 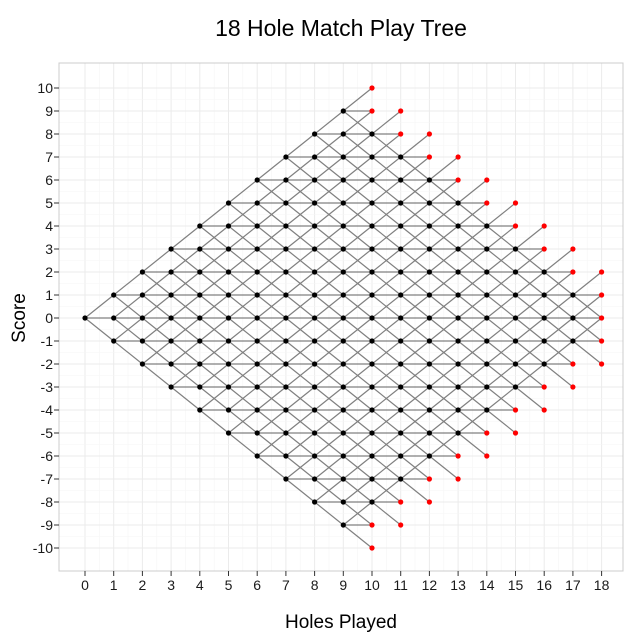 I want to click on y-tick-label: -5, so click(x=47, y=433).